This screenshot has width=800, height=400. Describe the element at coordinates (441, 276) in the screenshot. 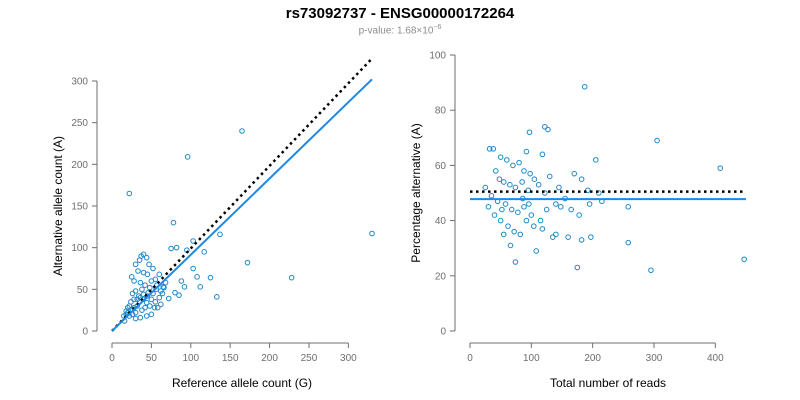

I see `y-tick-label: 20` at that location.